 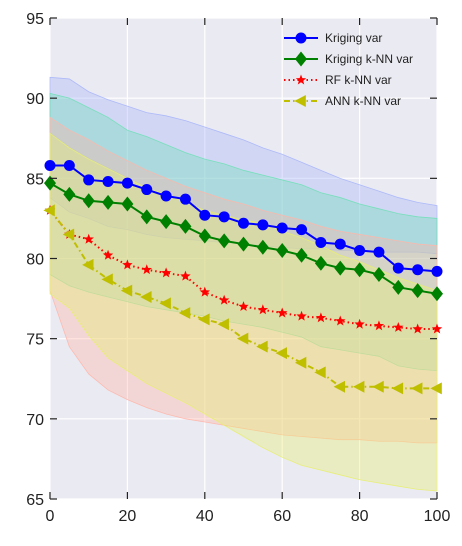 I want to click on y-tick-label: 65, so click(x=35, y=500).